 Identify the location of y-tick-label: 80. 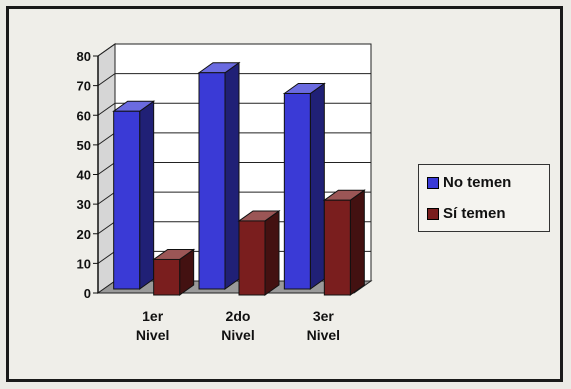
(84, 56).